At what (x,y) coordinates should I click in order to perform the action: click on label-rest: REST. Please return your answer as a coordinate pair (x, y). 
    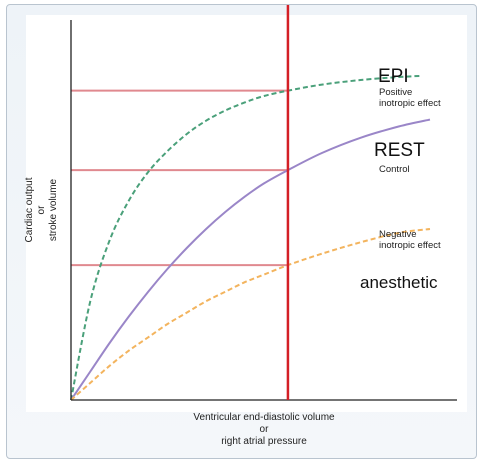
    Looking at the image, I should click on (399, 150).